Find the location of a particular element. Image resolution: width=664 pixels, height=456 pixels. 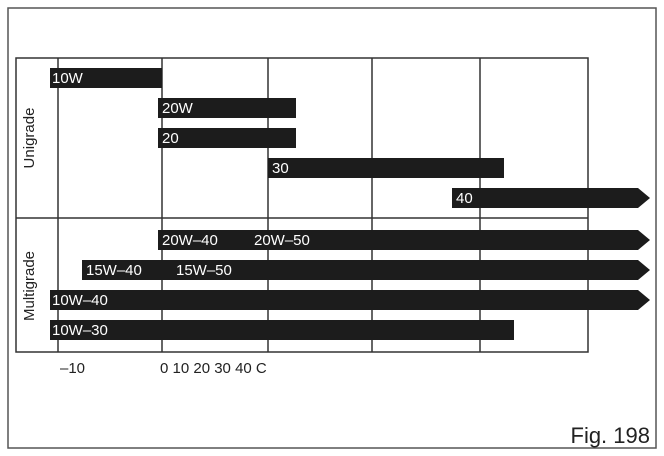

axis-label: 0 10 20 30 40 C is located at coordinates (213, 368).